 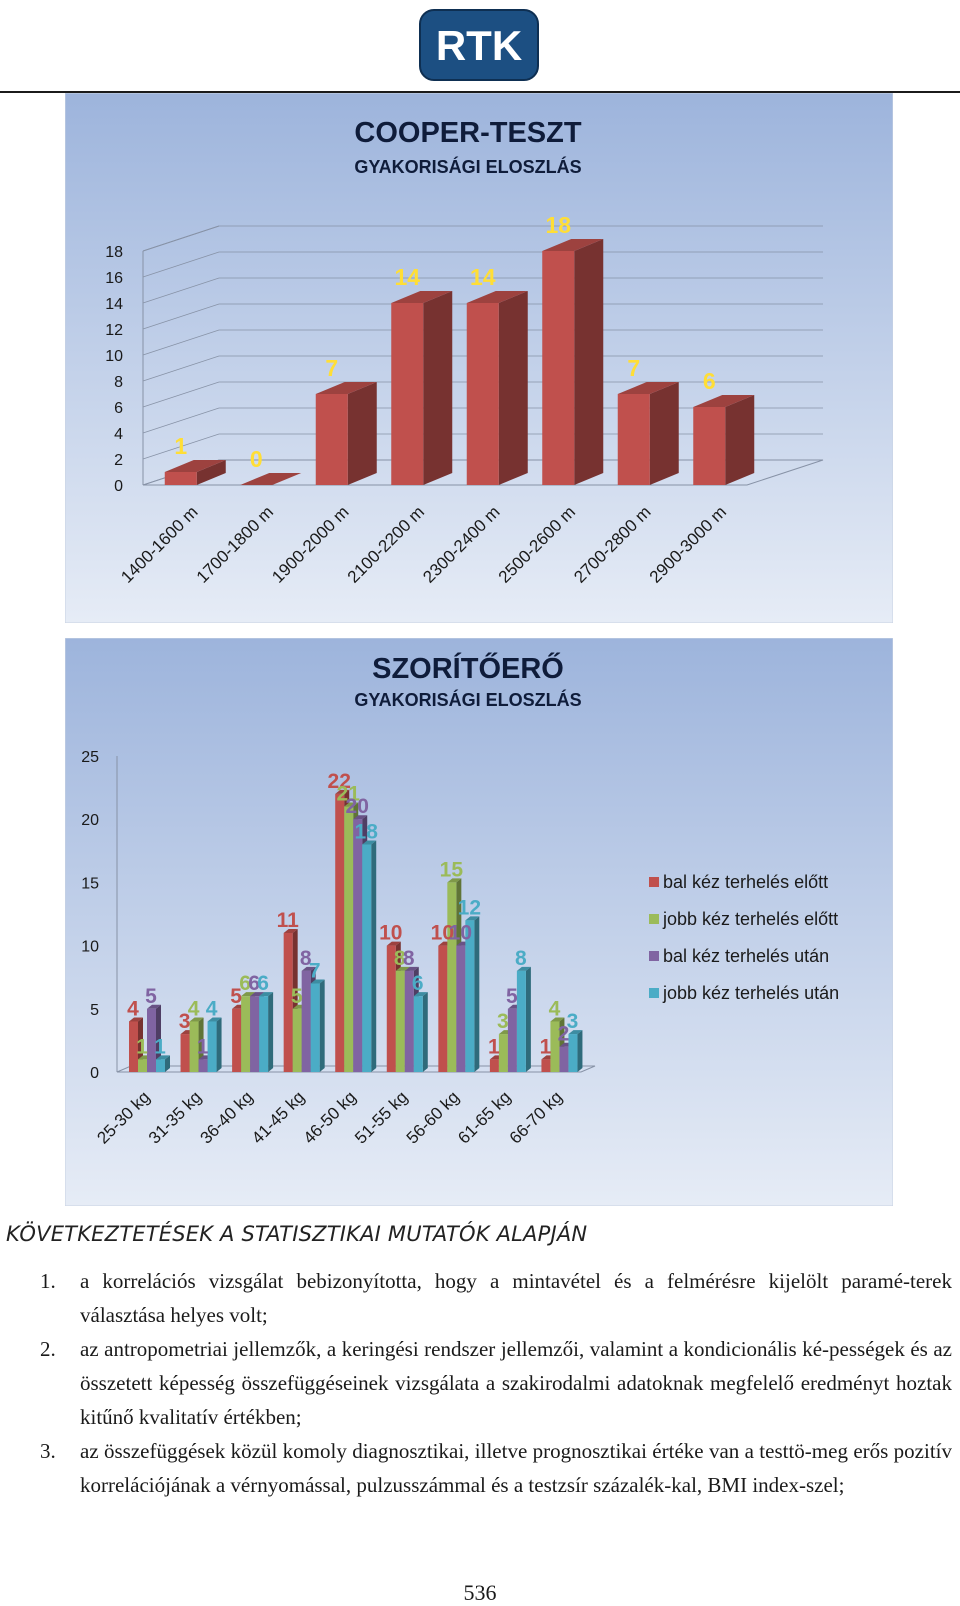 I want to click on legend-label: jobb kéz terhelés előtt, so click(x=750, y=919).